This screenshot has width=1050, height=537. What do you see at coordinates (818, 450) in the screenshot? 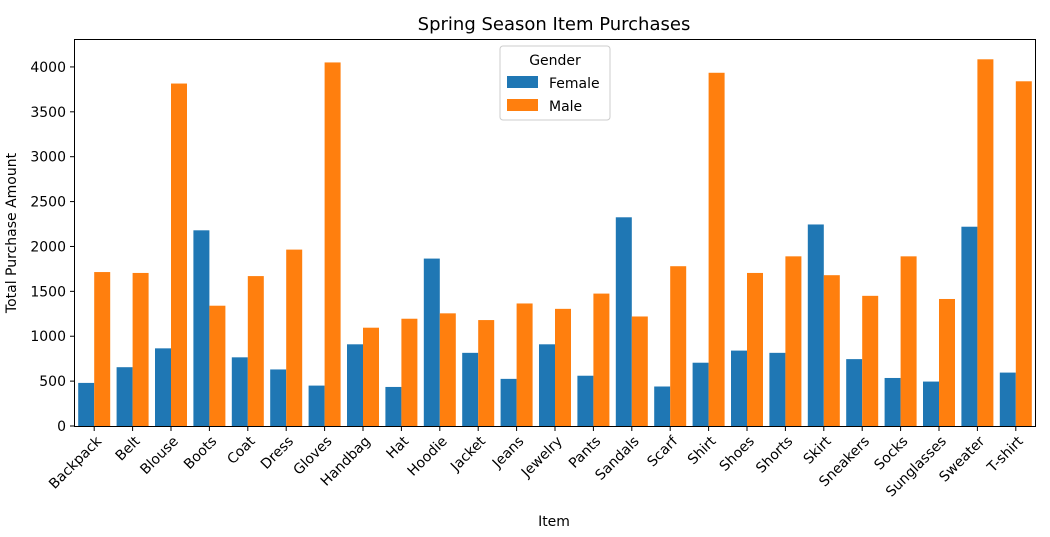
I see `x-tick-label-skirt: Skirt` at bounding box center [818, 450].